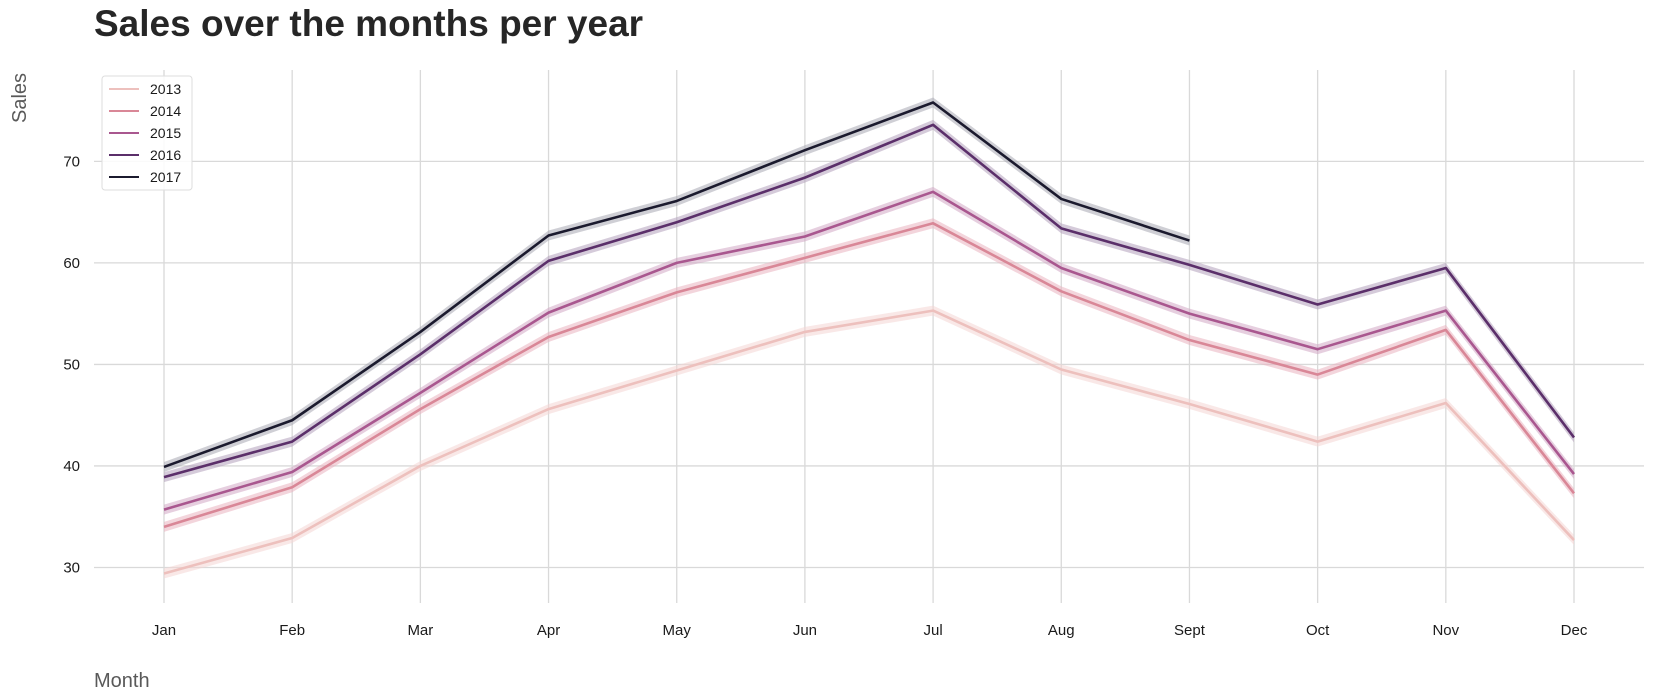 Image resolution: width=1654 pixels, height=700 pixels. I want to click on x-tick-label: Jun, so click(805, 630).